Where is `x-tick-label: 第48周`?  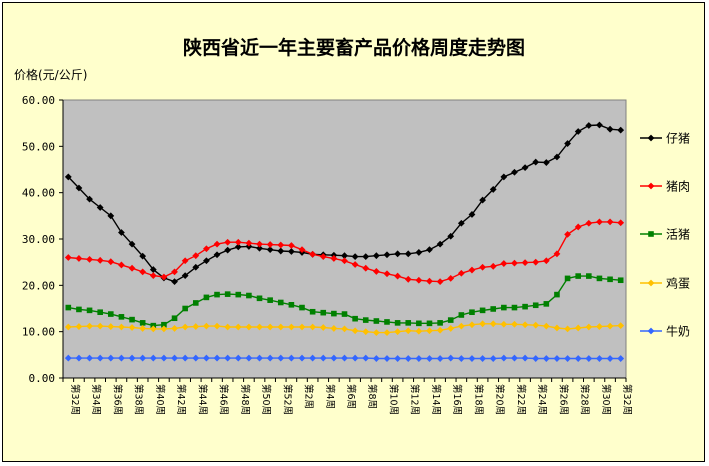 x-tick-label: 第48周 is located at coordinates (245, 399).